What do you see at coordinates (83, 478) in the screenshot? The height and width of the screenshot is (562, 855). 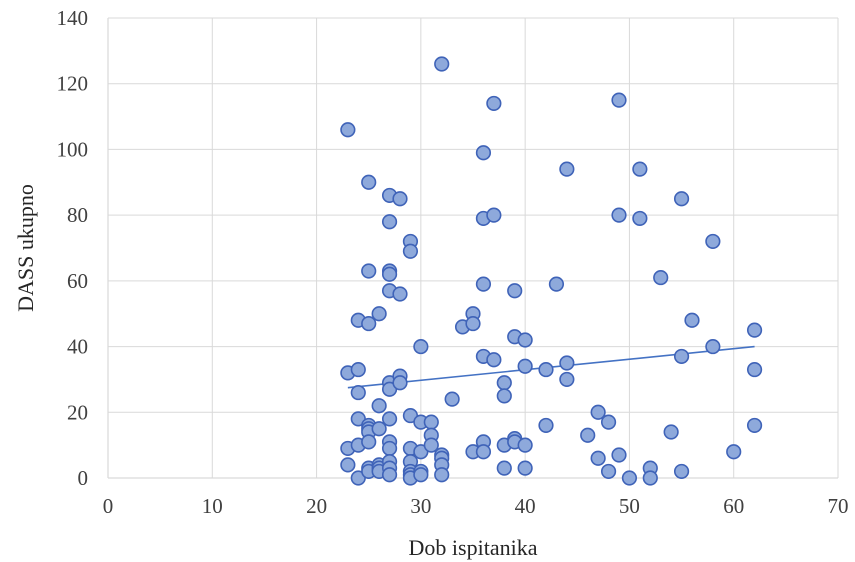 I see `y-tick-label: 0` at bounding box center [83, 478].